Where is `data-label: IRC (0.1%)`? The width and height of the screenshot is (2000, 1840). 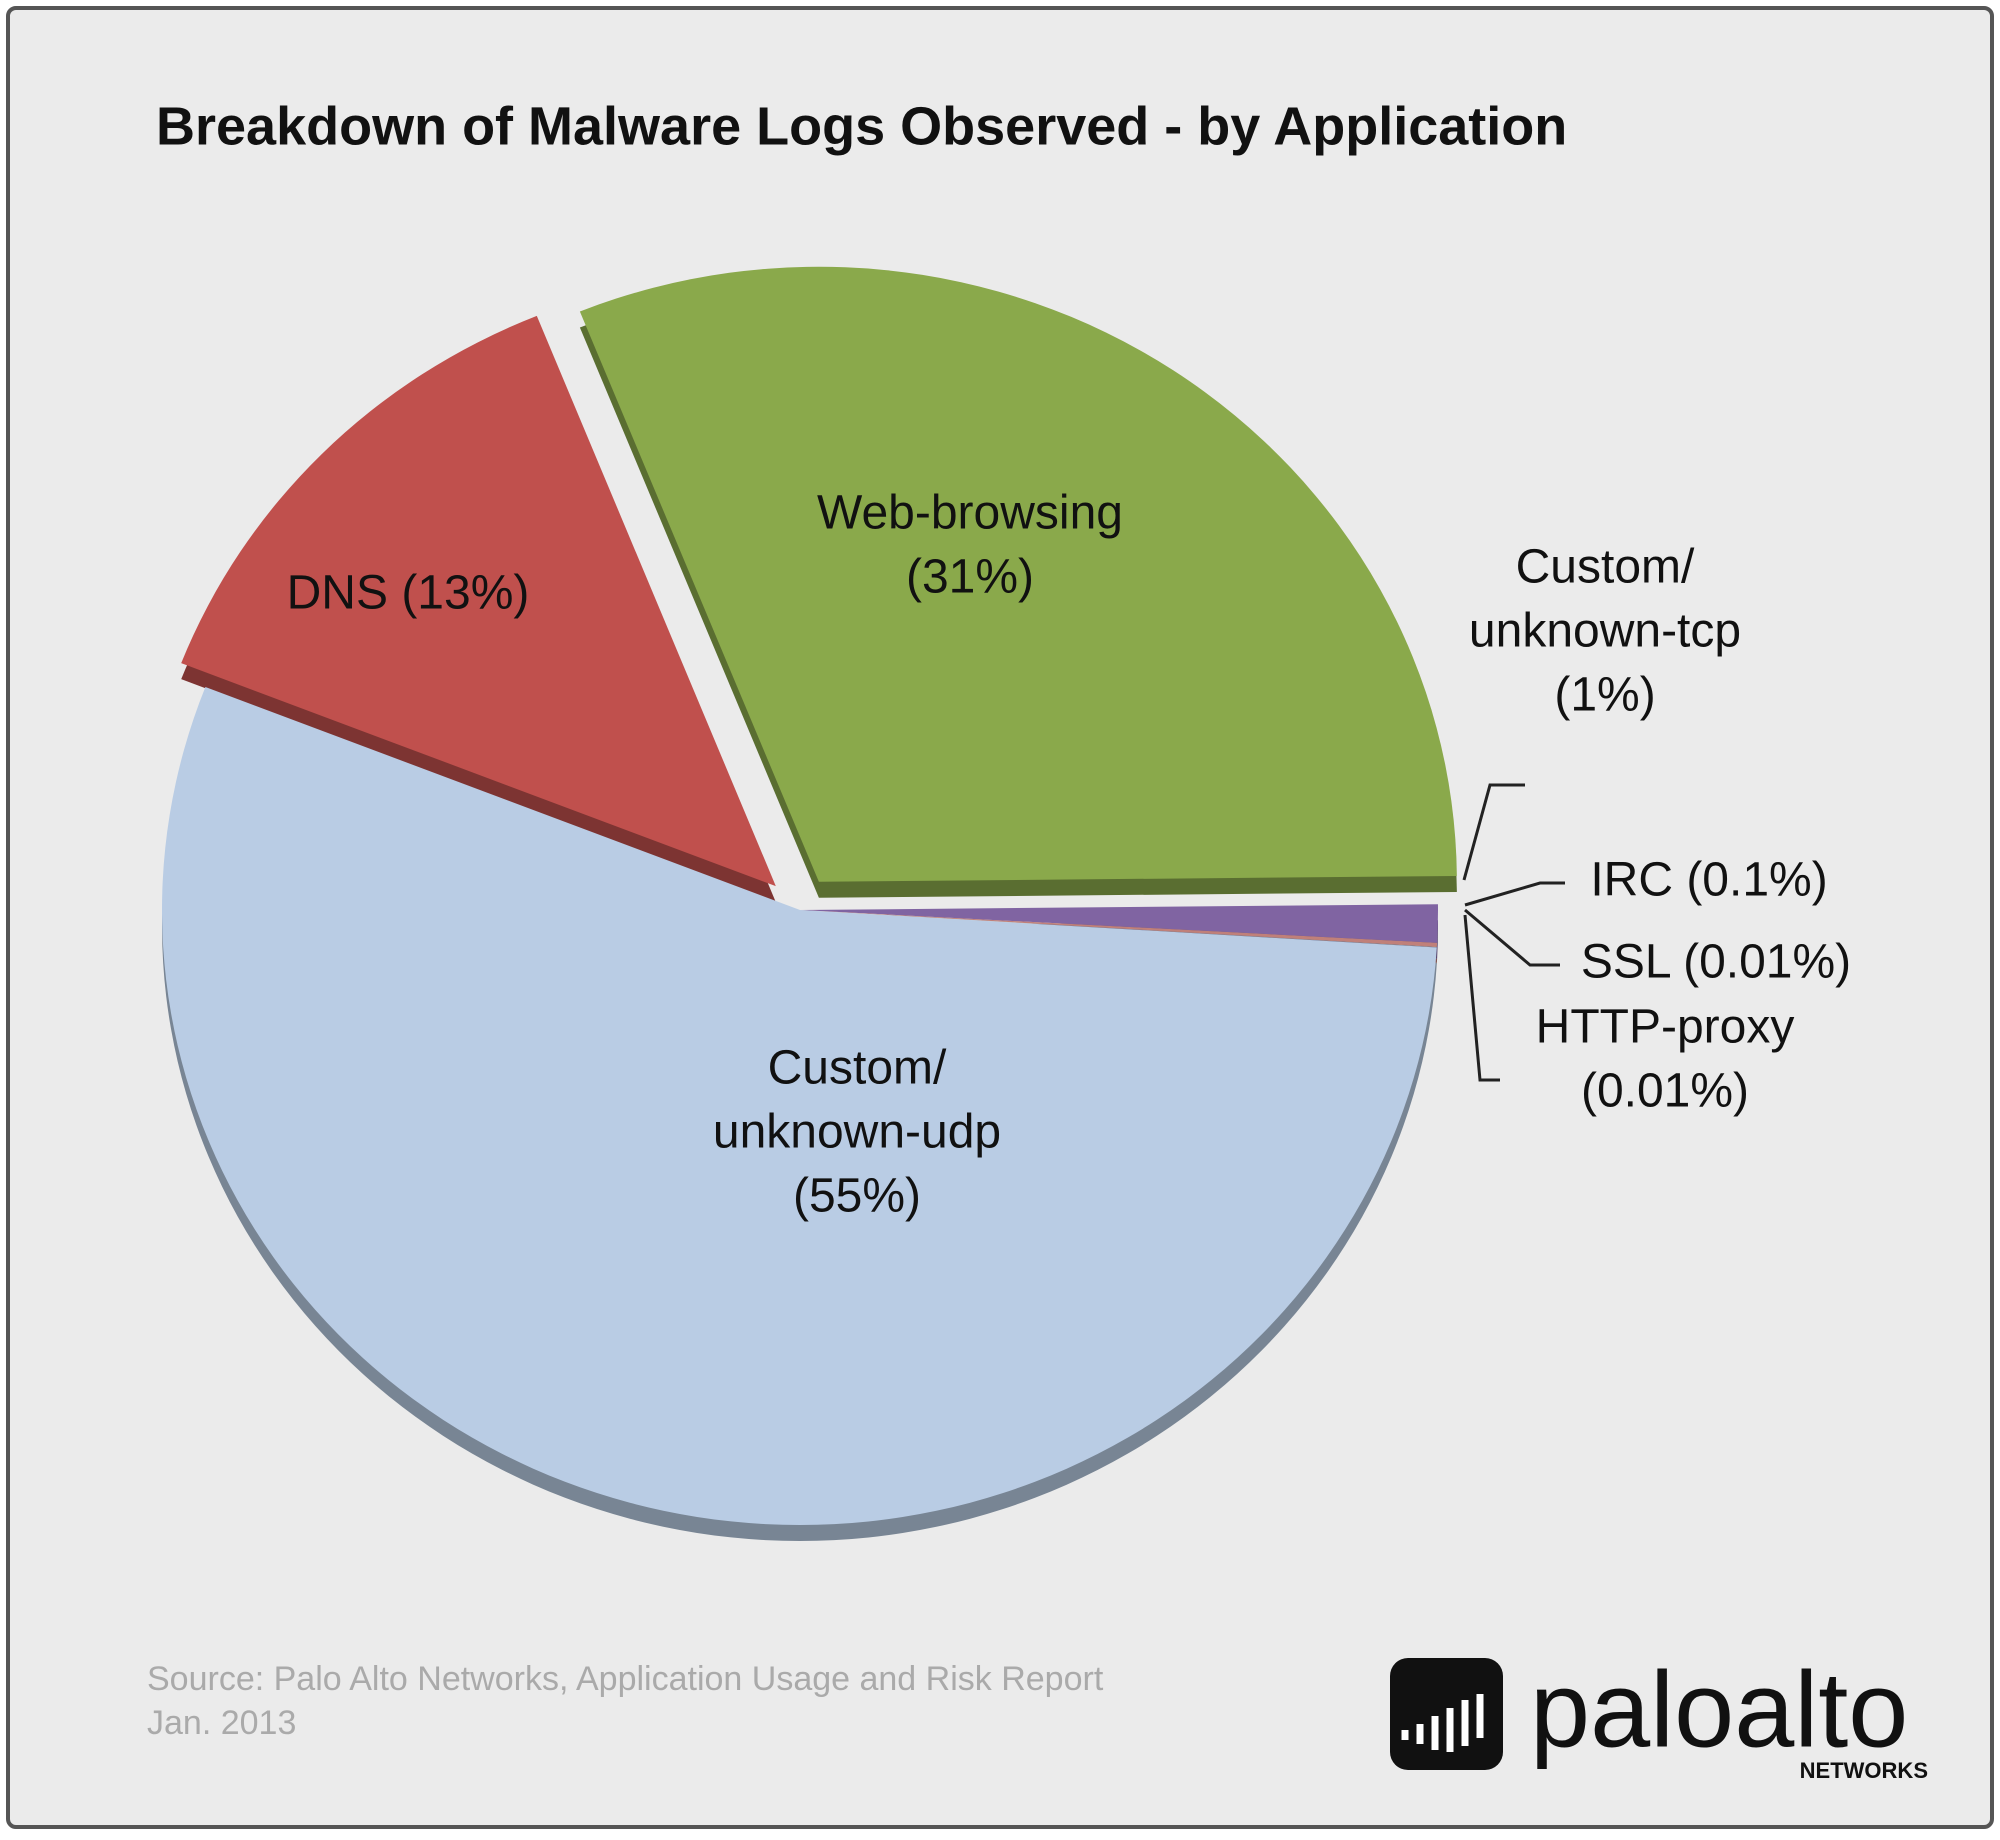
data-label: IRC (0.1%) is located at coordinates (1708, 880).